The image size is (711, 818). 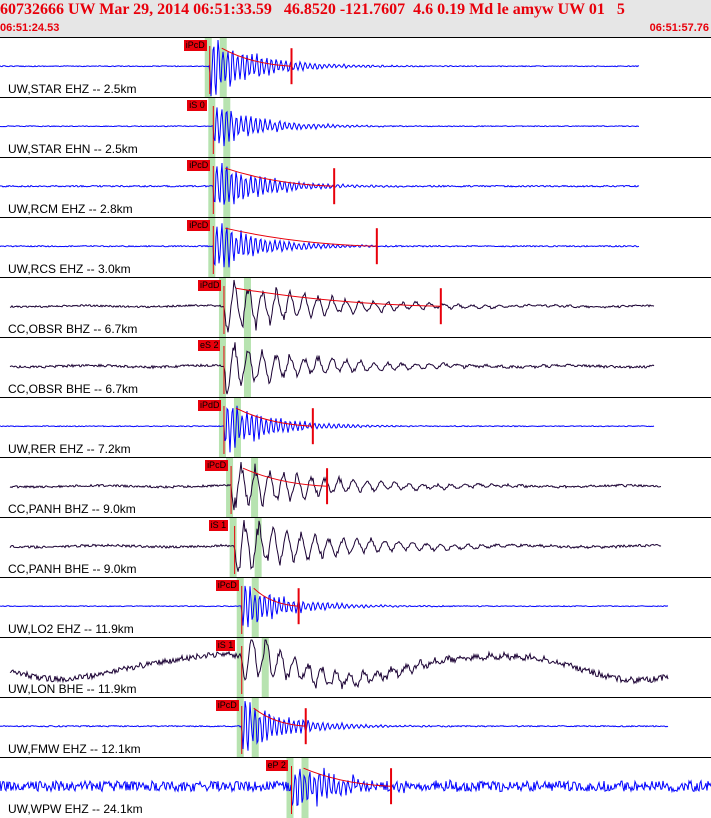 What do you see at coordinates (72, 569) in the screenshot?
I see `station-channel-label: CC,PANH BHE -- 9.0km` at bounding box center [72, 569].